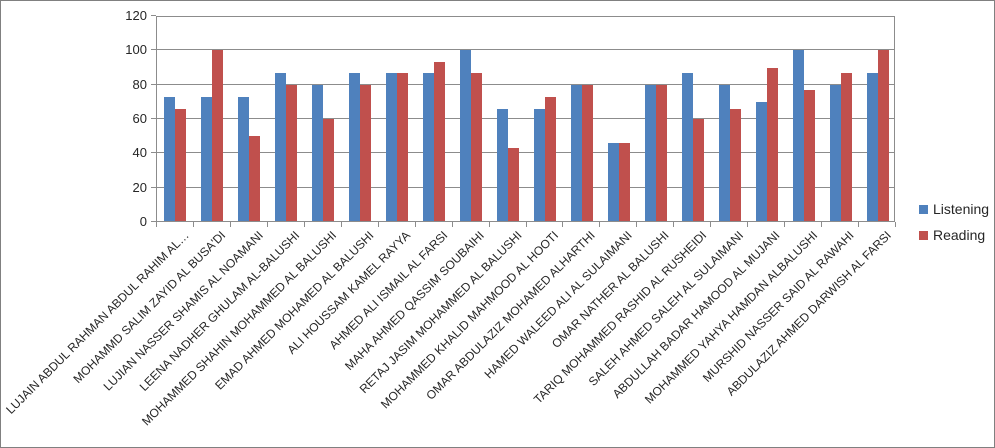  I want to click on legend: Listening Reading, so click(954, 228).